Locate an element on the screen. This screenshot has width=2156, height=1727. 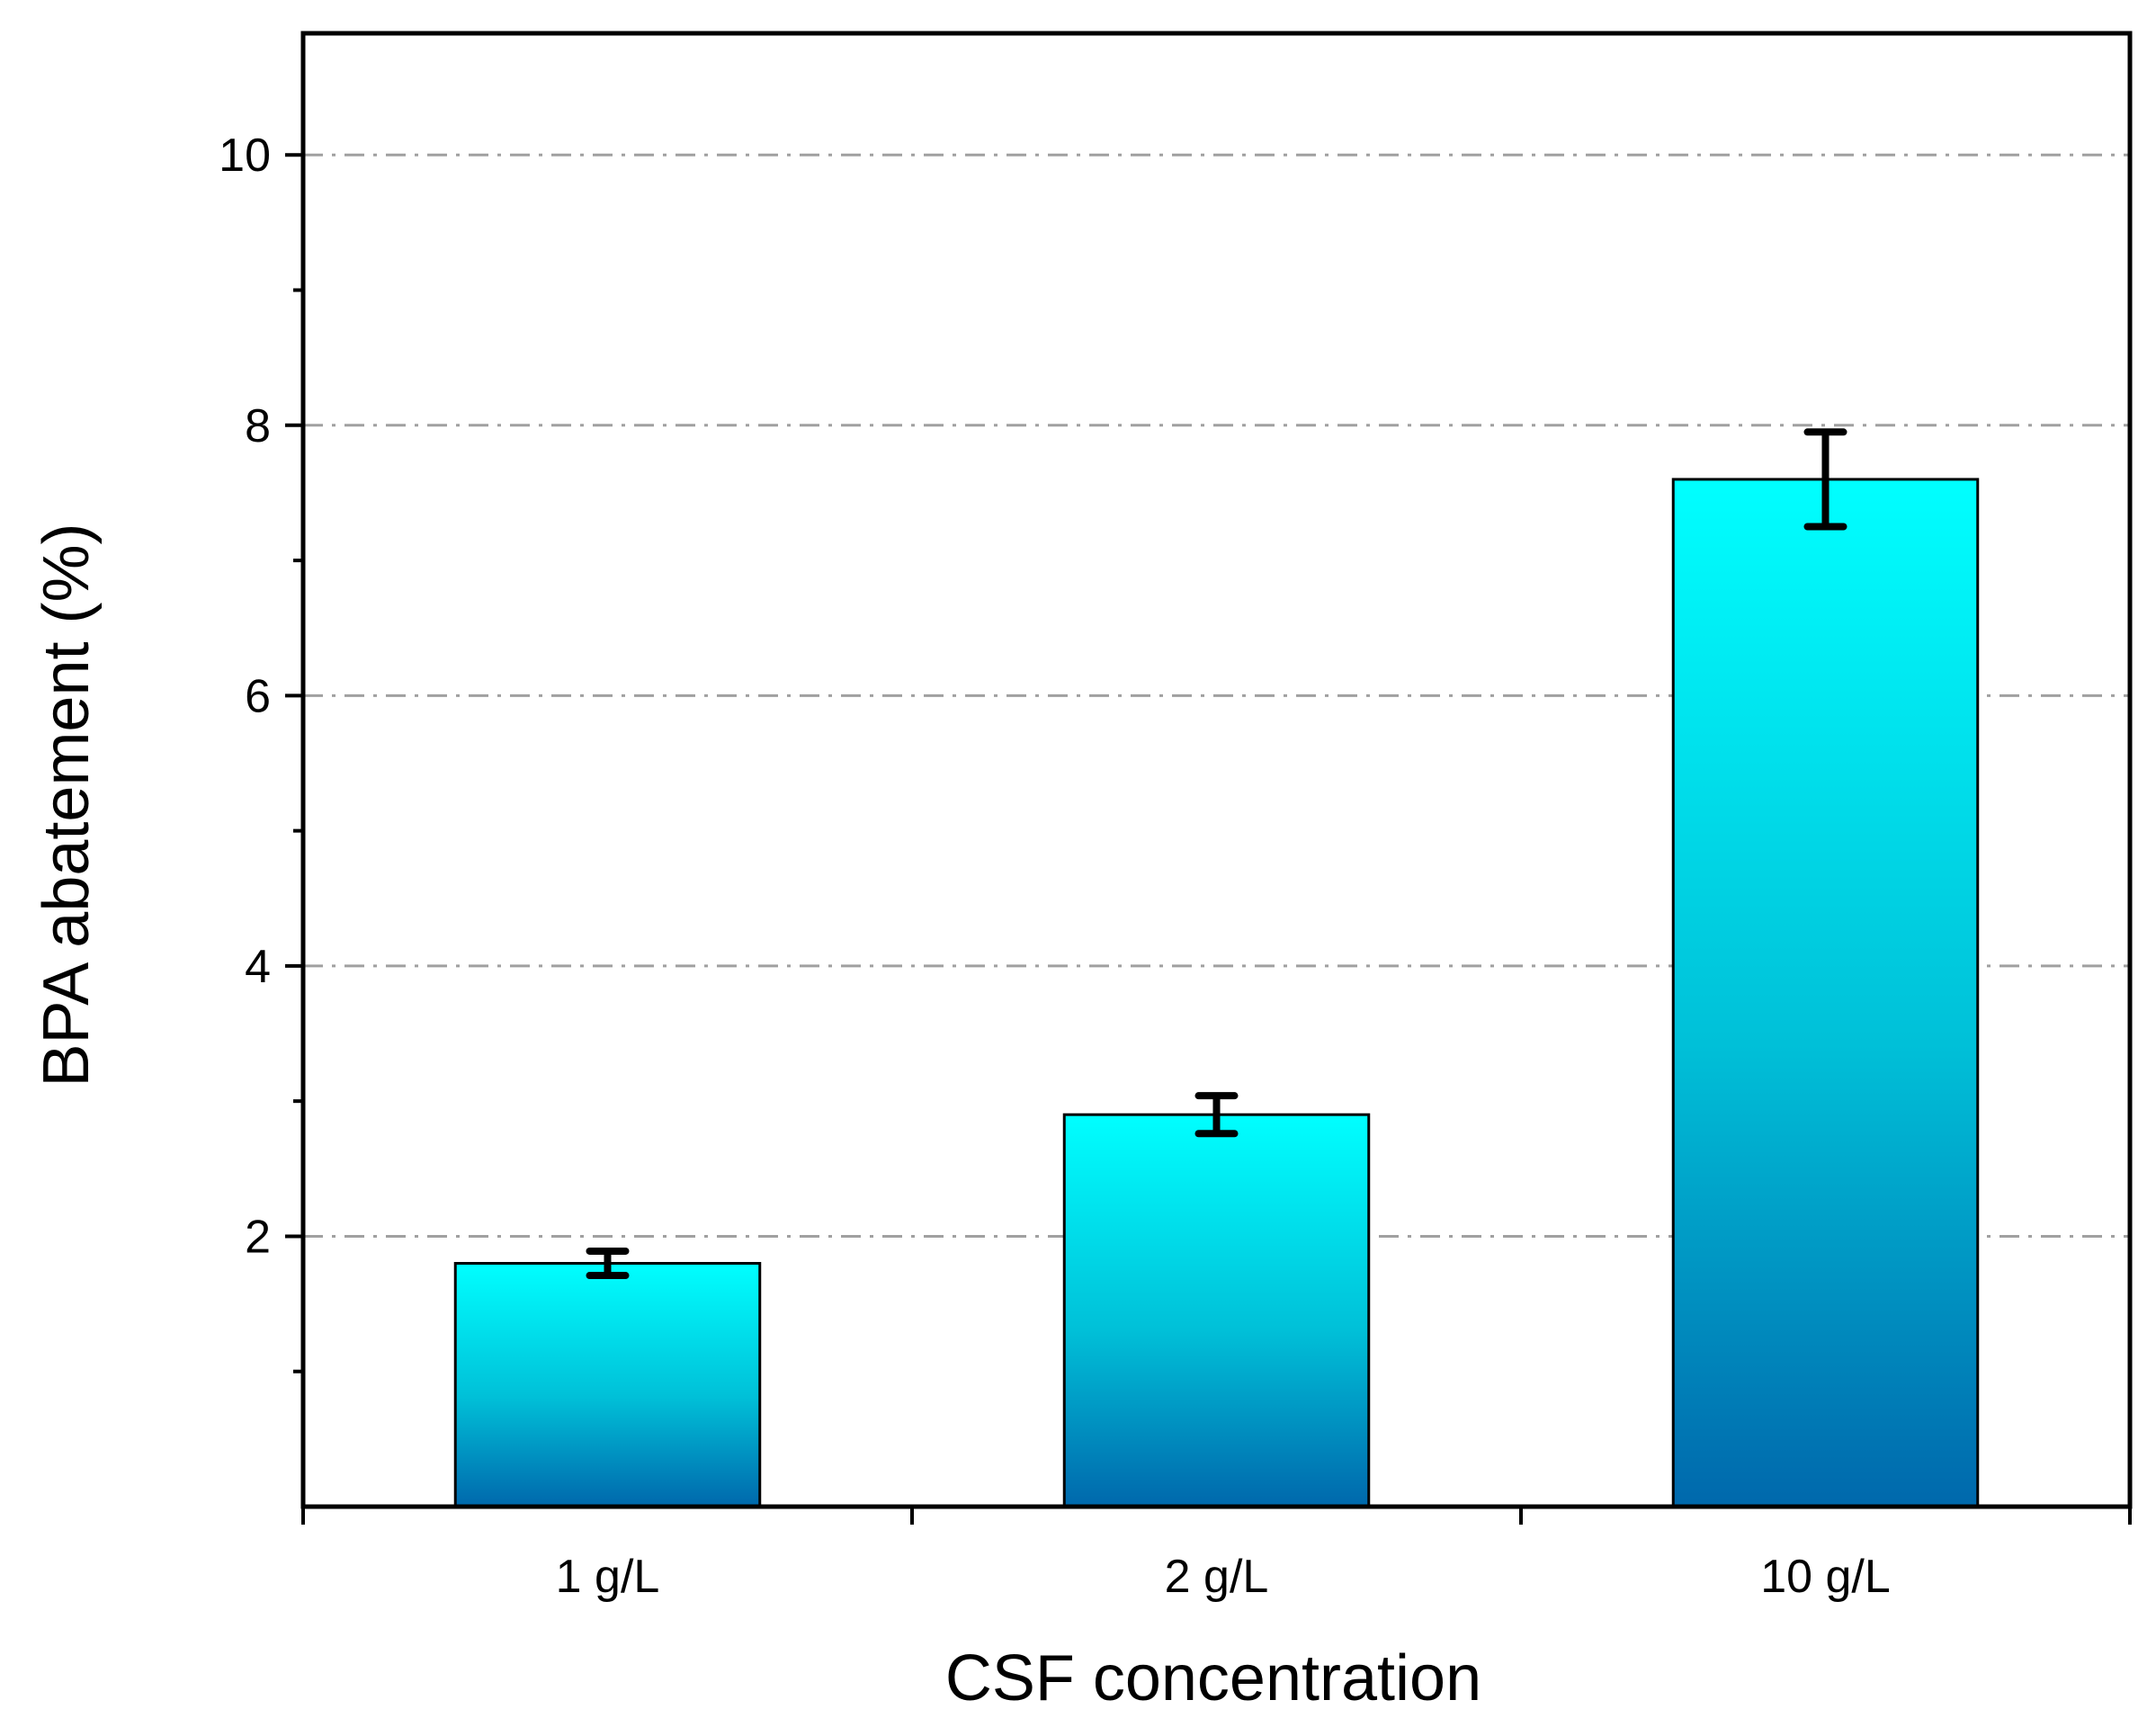
x-tick-labels: 1 g/L 2 g/L 10 g/L is located at coordinates (1223, 1577).